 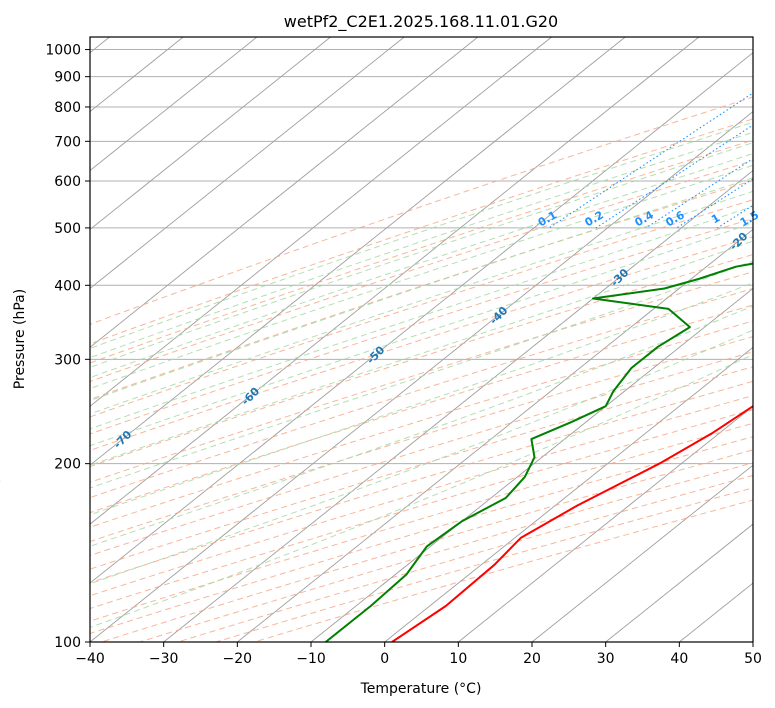 What do you see at coordinates (458, 659) in the screenshot?
I see `x-tick-label: 10` at bounding box center [458, 659].